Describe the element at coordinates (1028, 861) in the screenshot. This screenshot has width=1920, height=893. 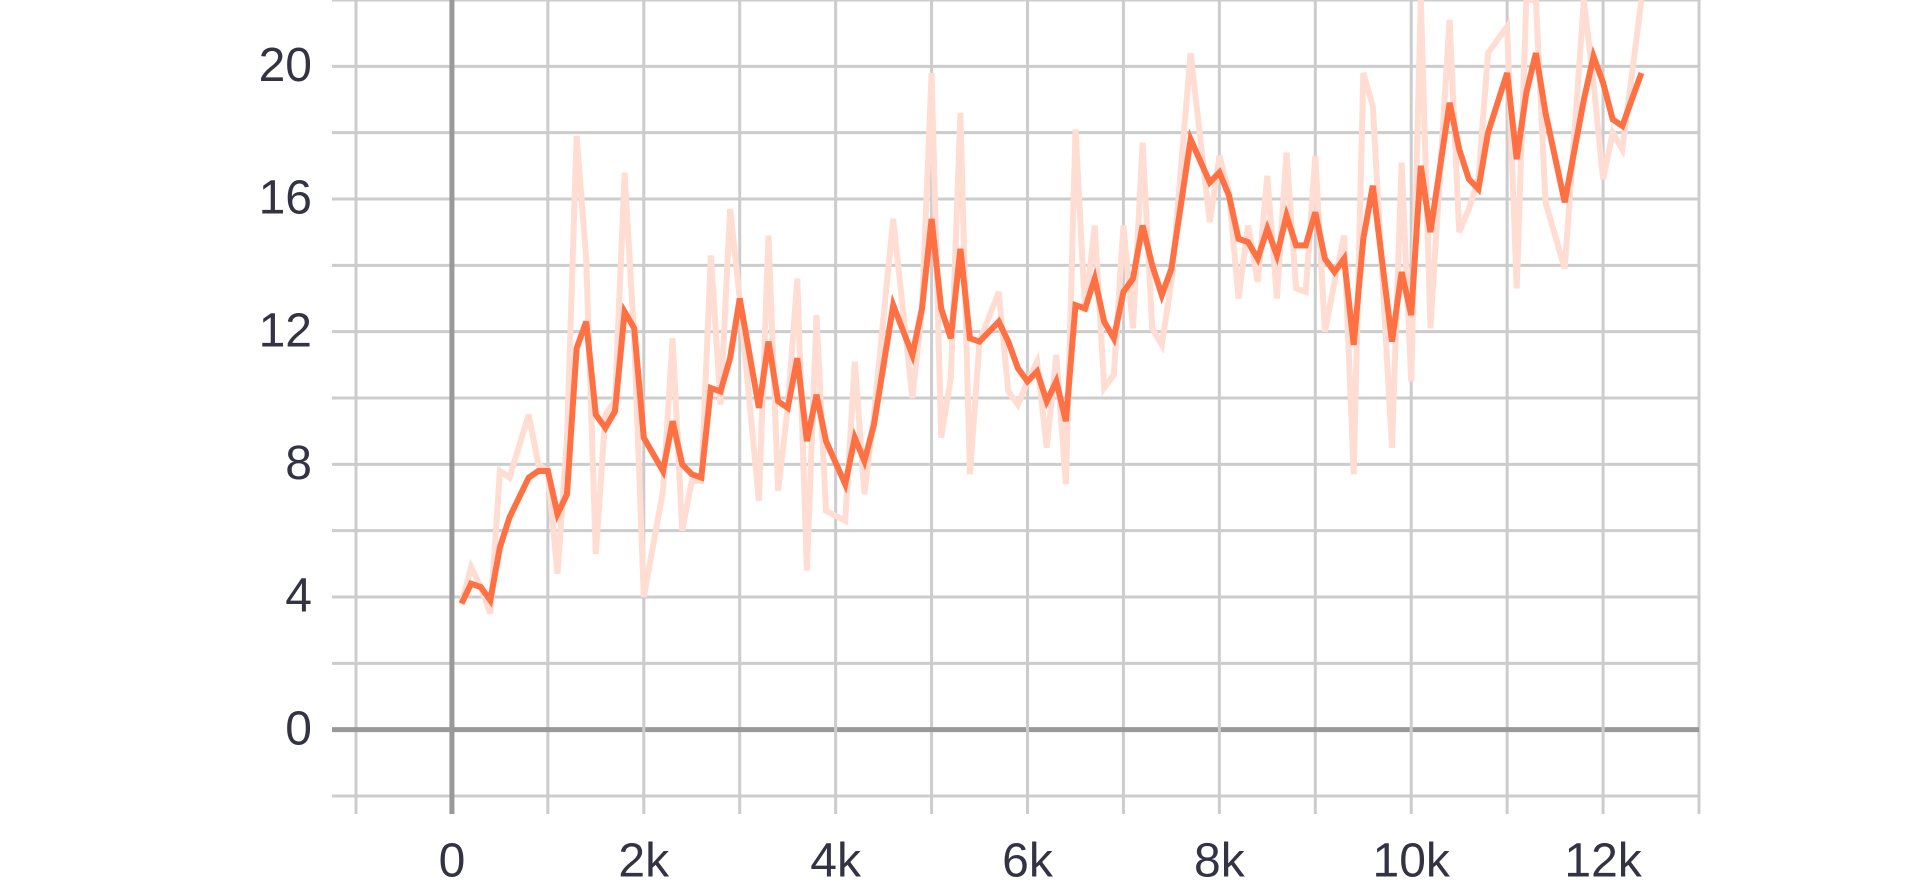
I see `x-tick-label: 6k` at that location.